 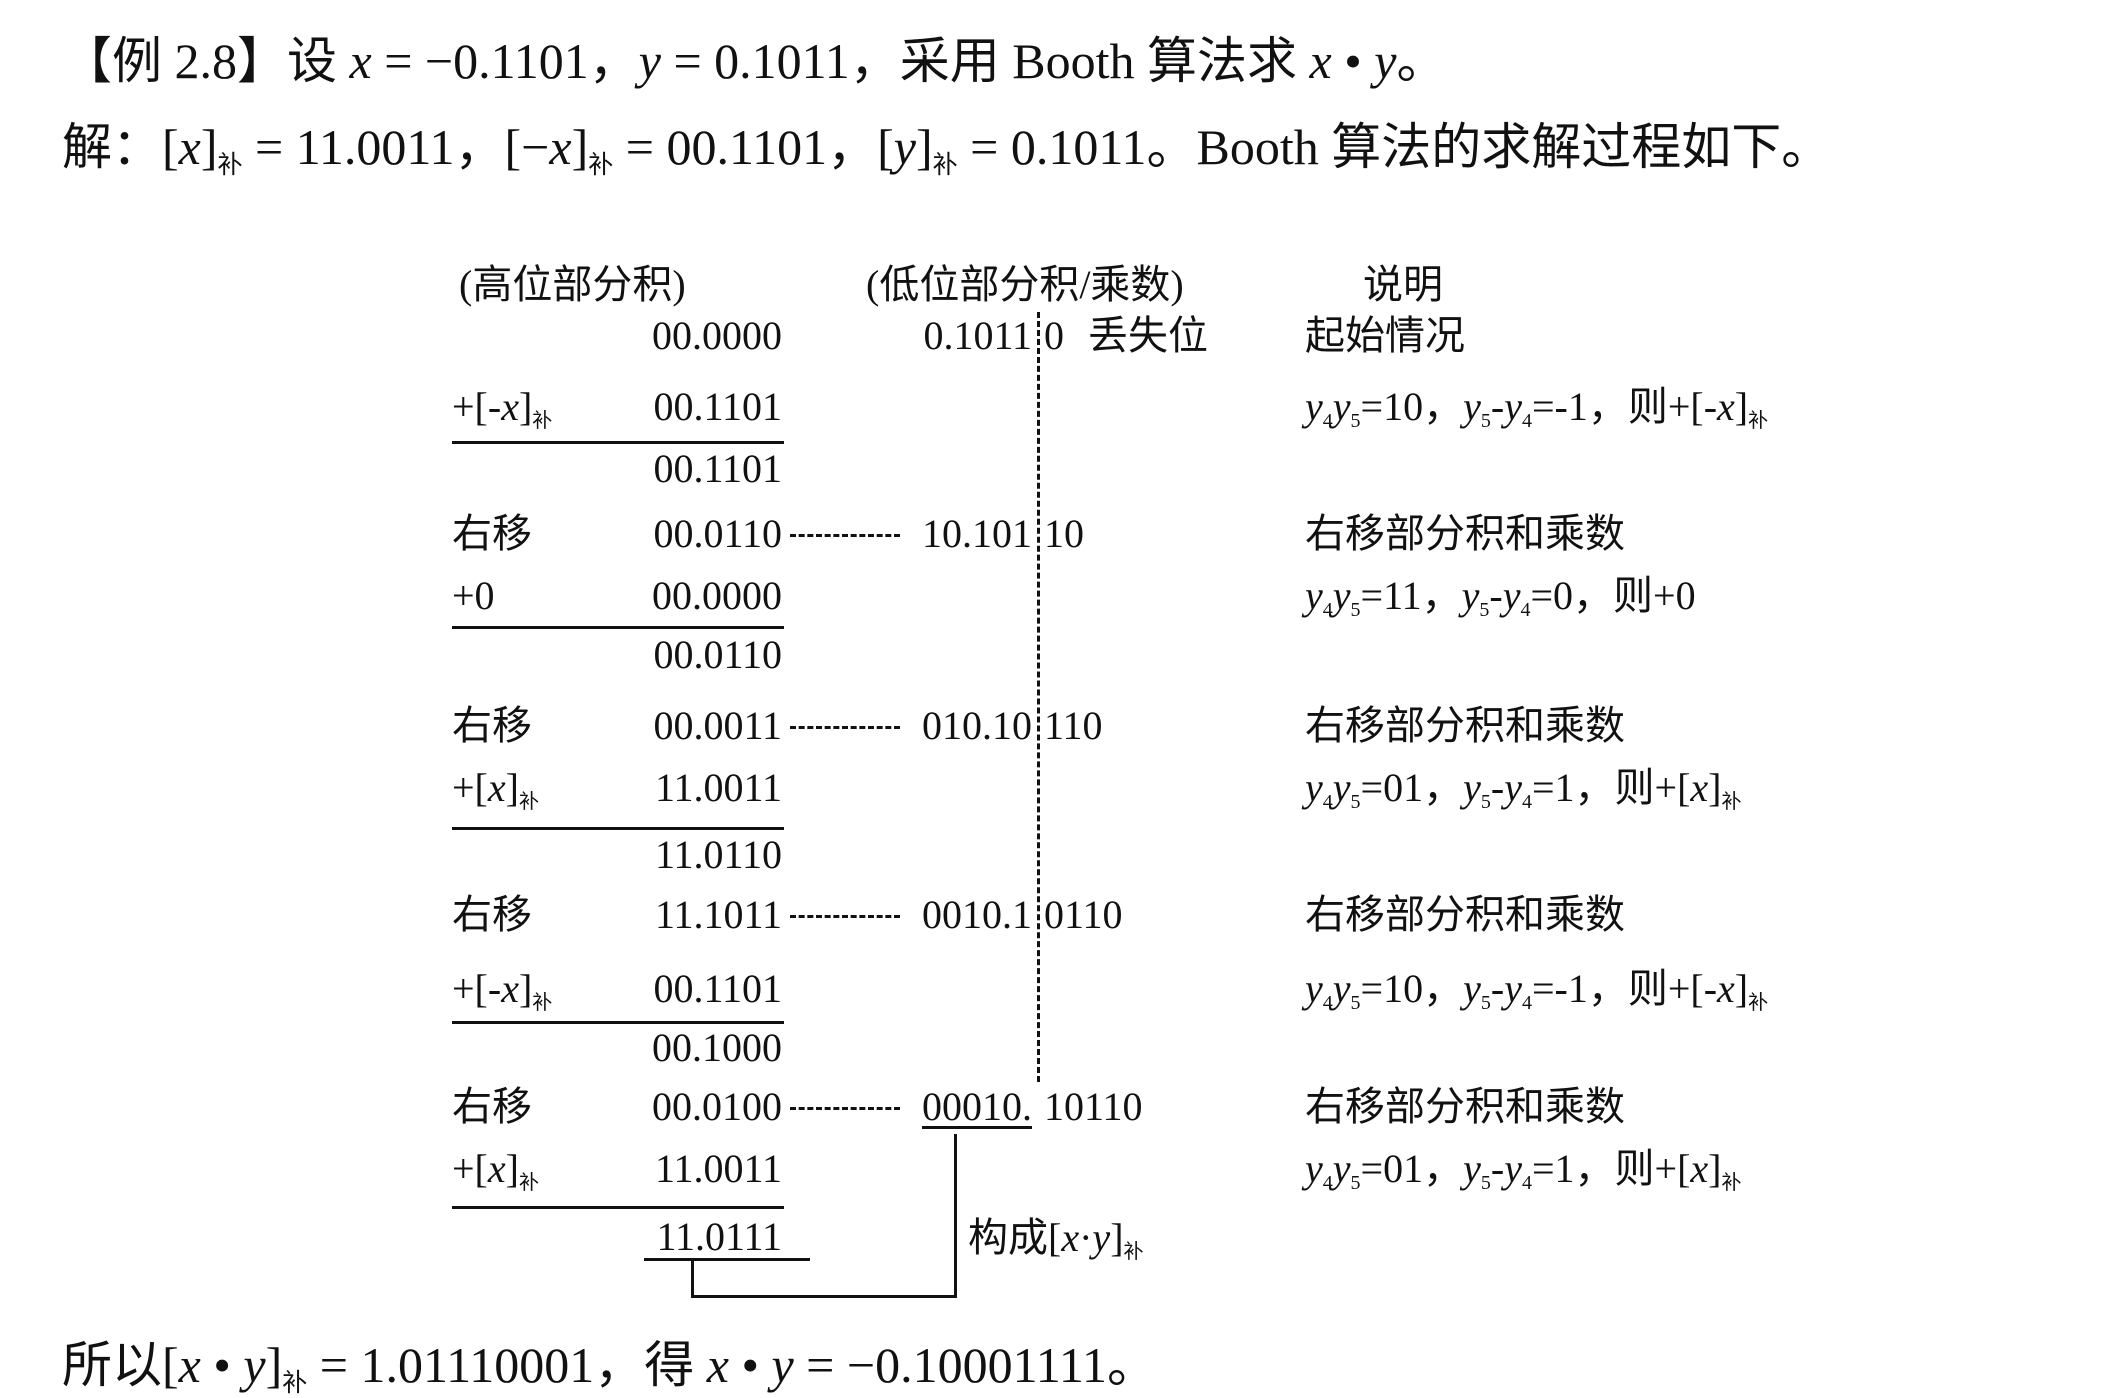 What do you see at coordinates (985, 61) in the screenshot?
I see `text-segment: = 0.1011，采用 Booth 算法求` at bounding box center [985, 61].